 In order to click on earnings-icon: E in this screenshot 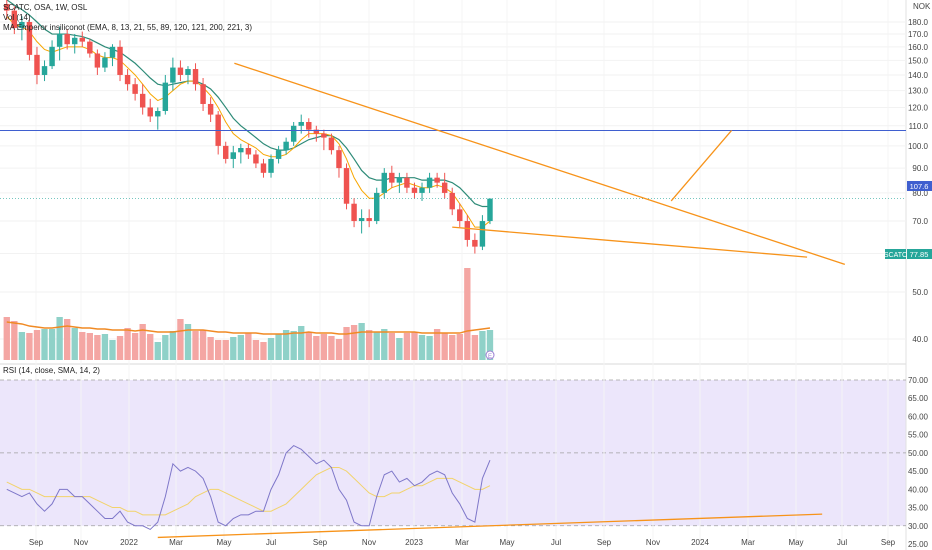, I will do `click(490, 355)`.